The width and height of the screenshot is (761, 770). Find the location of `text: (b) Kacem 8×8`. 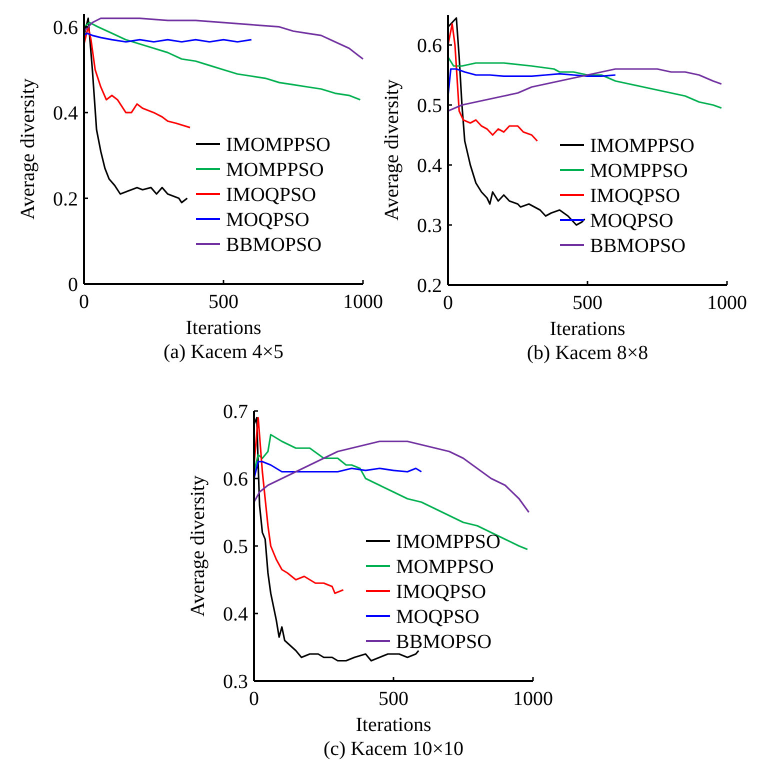

text: (b) Kacem 8×8 is located at coordinates (587, 353).